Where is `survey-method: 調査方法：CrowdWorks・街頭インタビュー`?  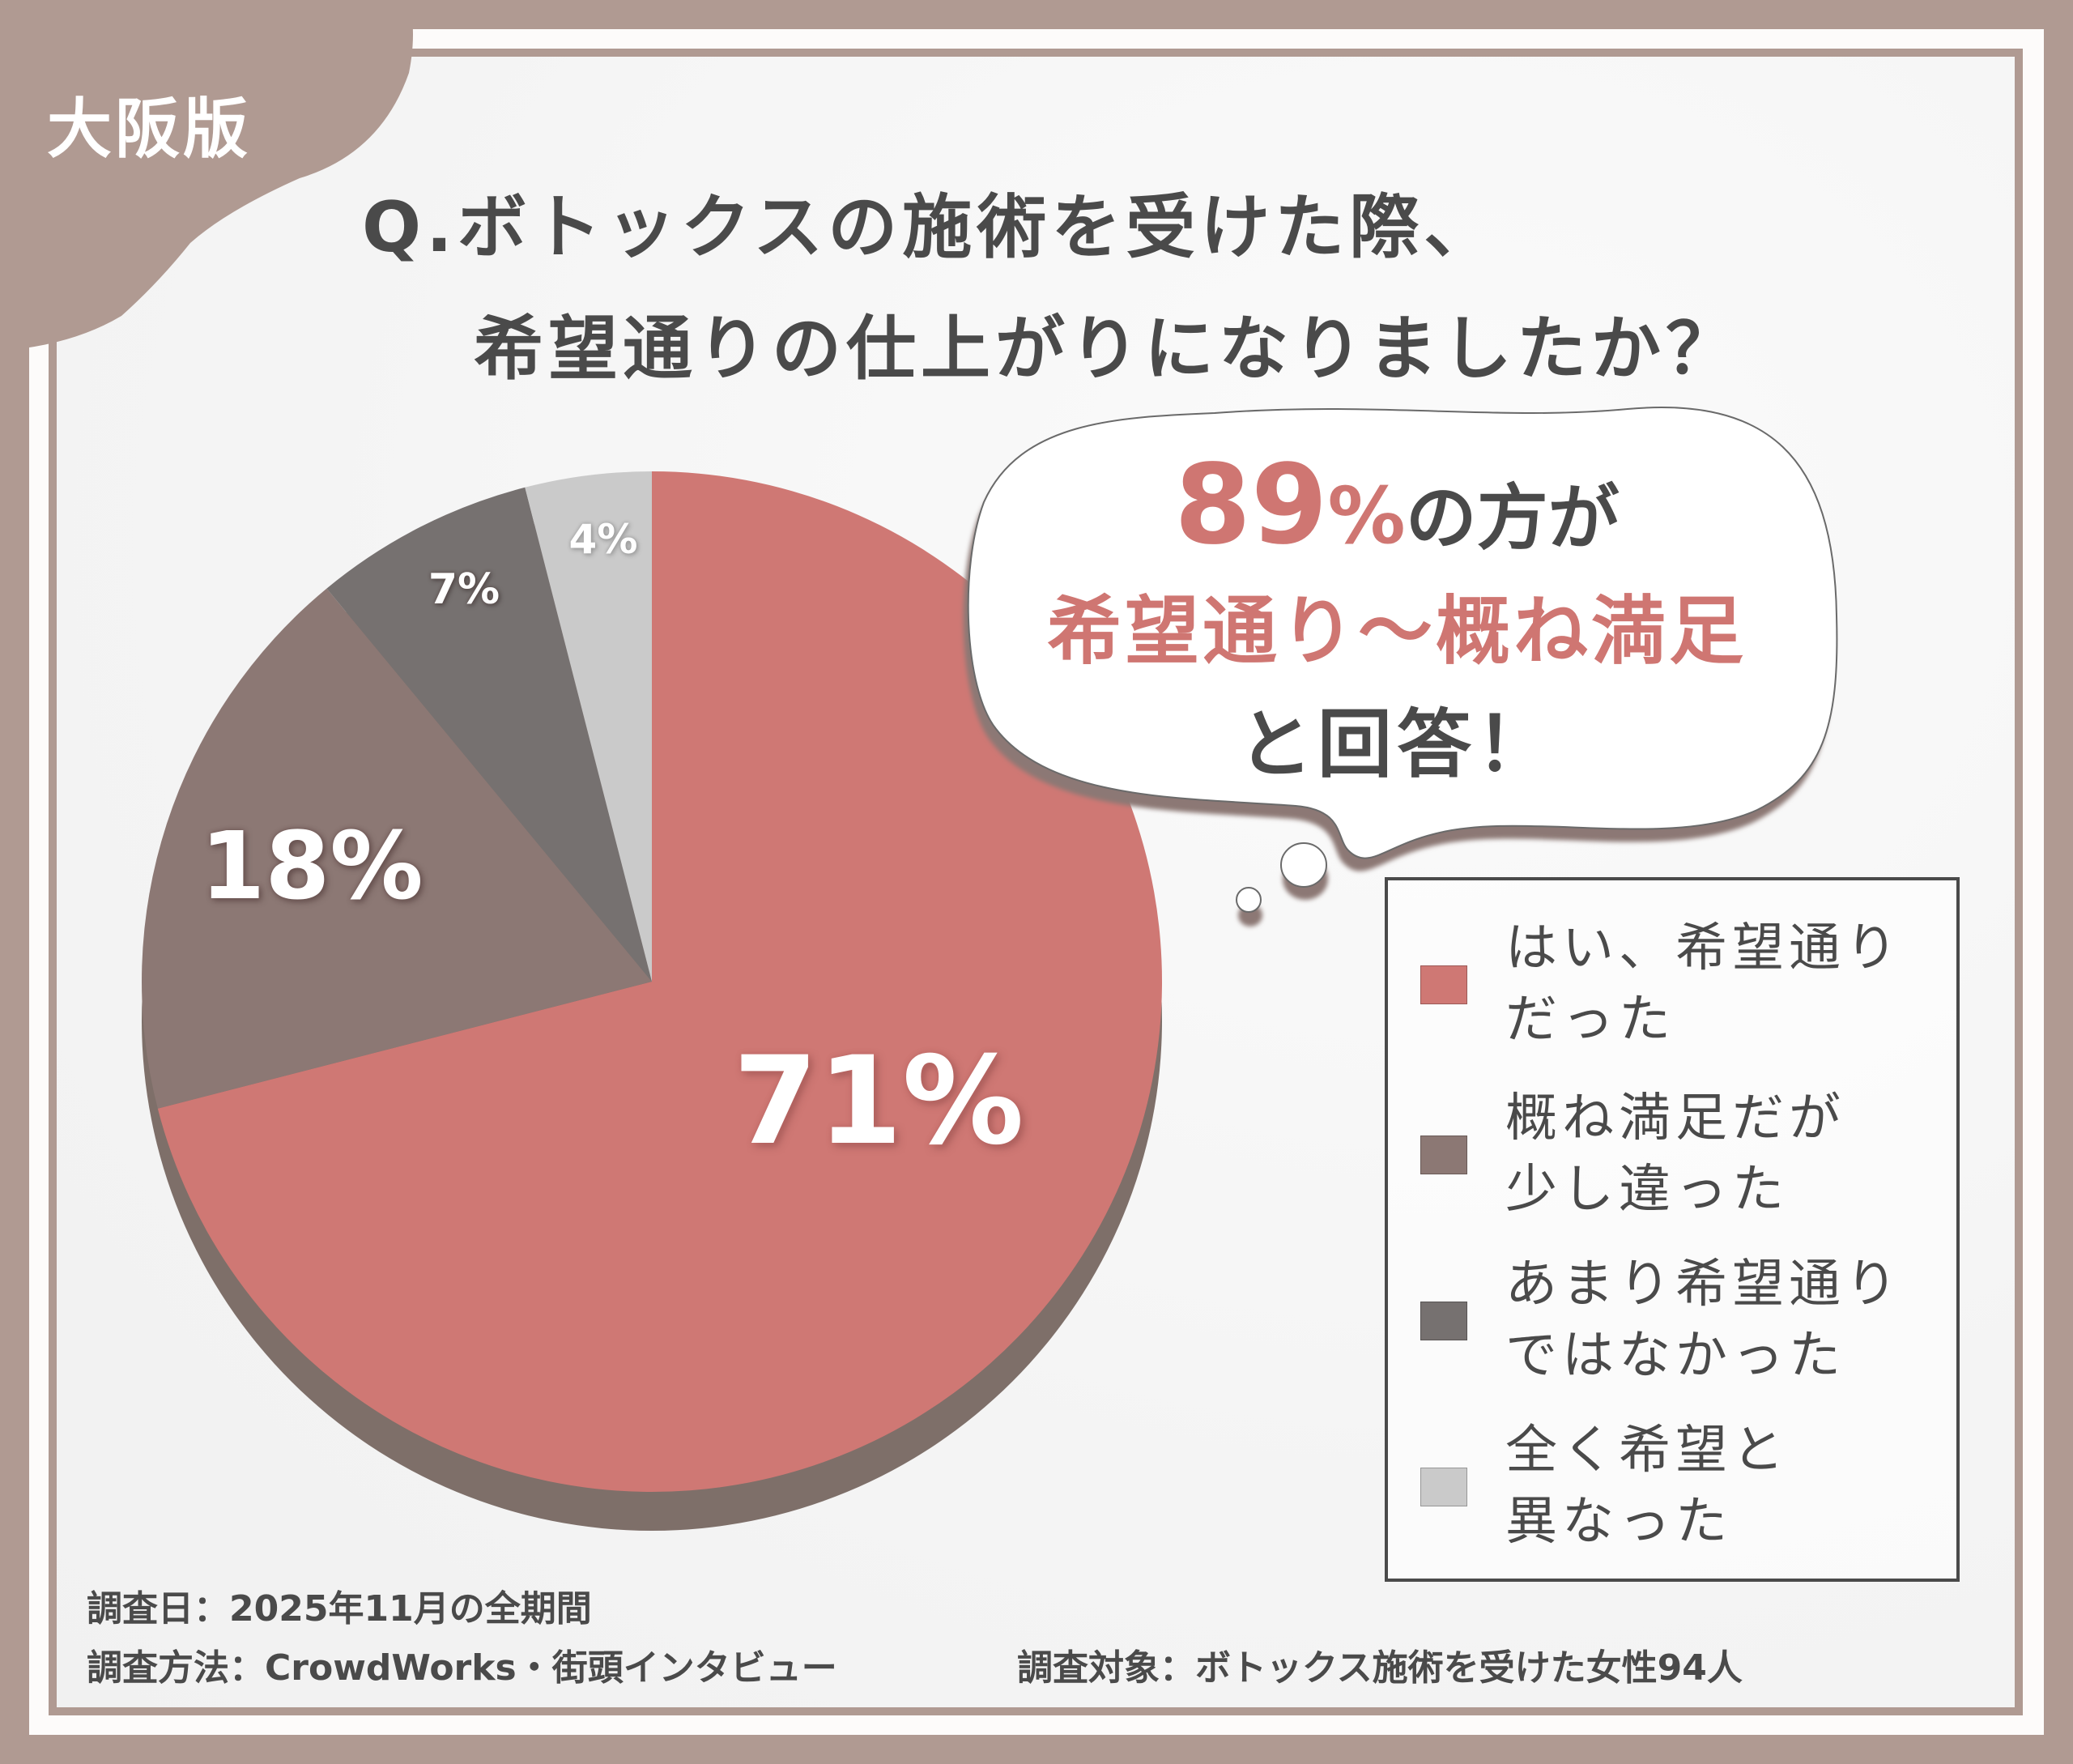 survey-method: 調査方法：CrowdWorks・街頭インタビュー is located at coordinates (462, 1668).